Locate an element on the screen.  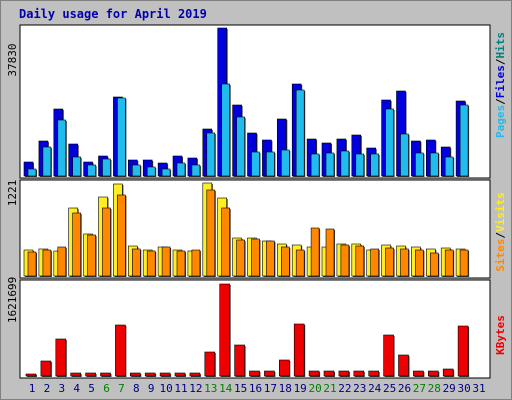
x-tick-label-25: 25 is located at coordinates (389, 388).